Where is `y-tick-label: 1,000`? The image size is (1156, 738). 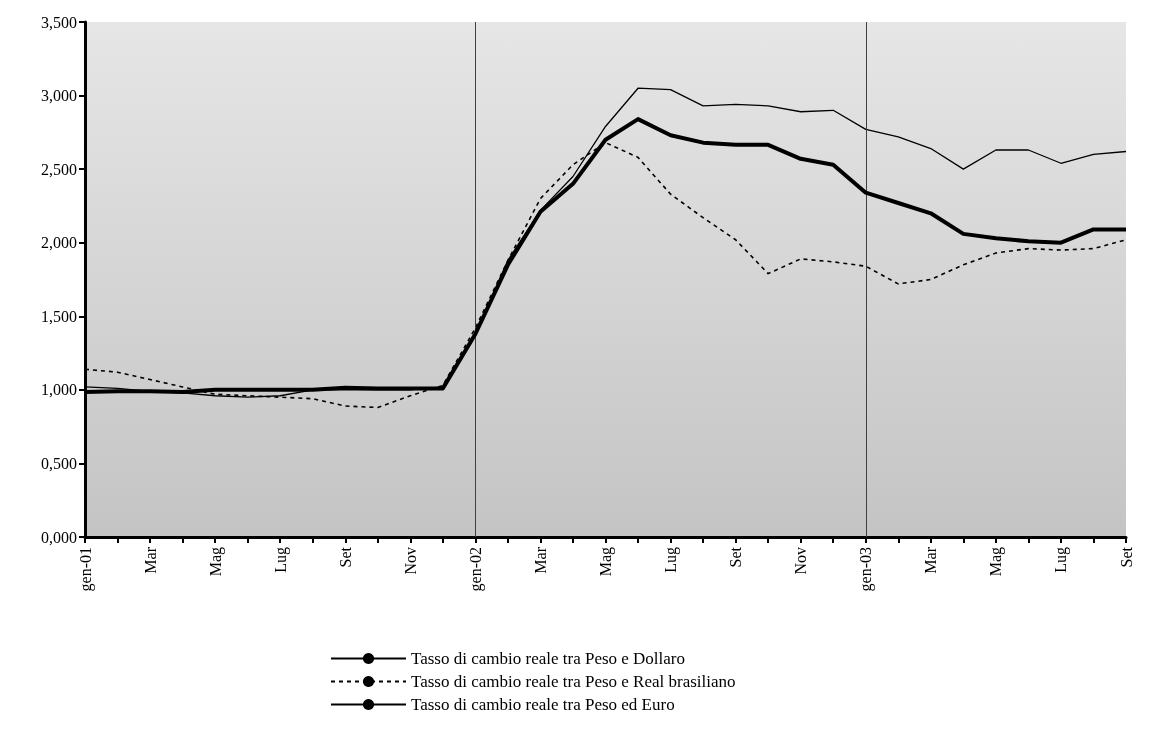
y-tick-label: 1,000 is located at coordinates (59, 390).